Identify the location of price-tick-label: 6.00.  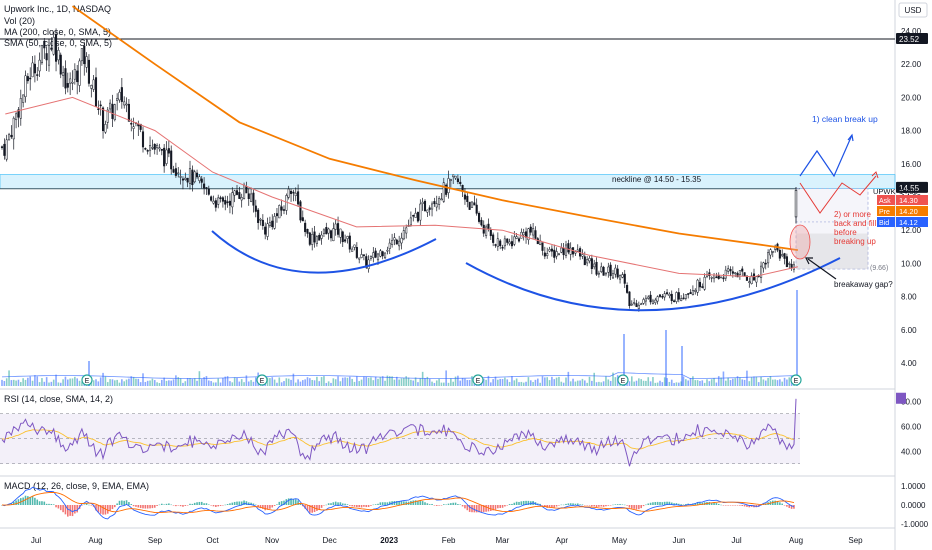
(909, 330).